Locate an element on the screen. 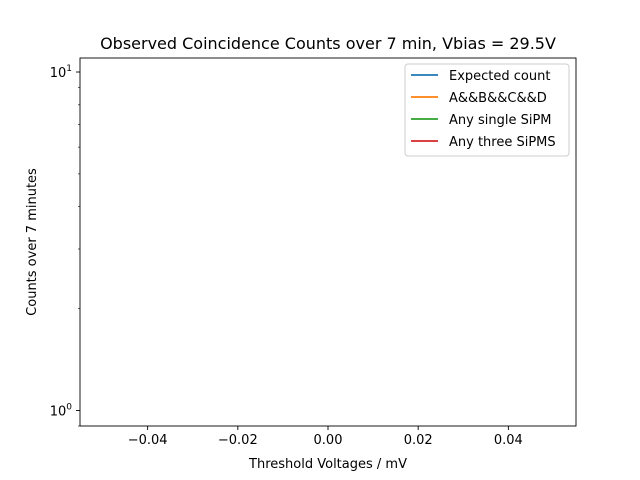 The width and height of the screenshot is (640, 480). x-tick-label: 0.00 is located at coordinates (328, 440).